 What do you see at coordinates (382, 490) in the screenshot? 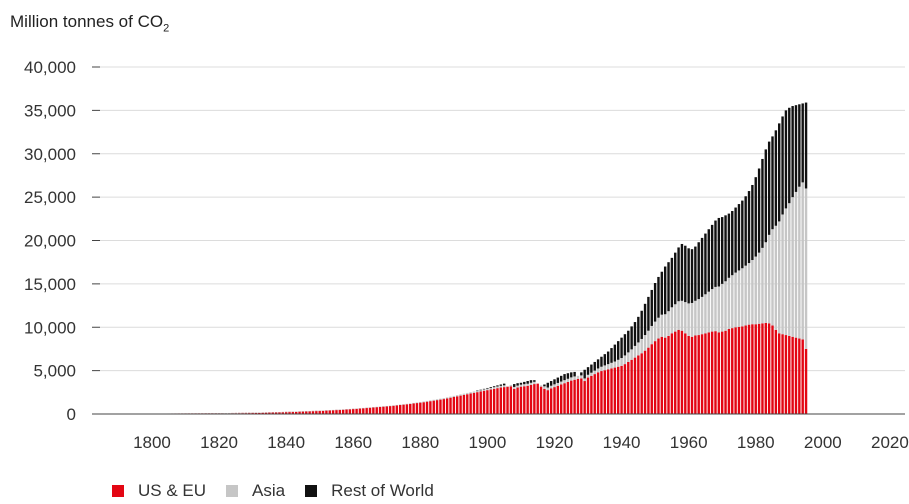
I see `legend-label: Rest of World` at bounding box center [382, 490].